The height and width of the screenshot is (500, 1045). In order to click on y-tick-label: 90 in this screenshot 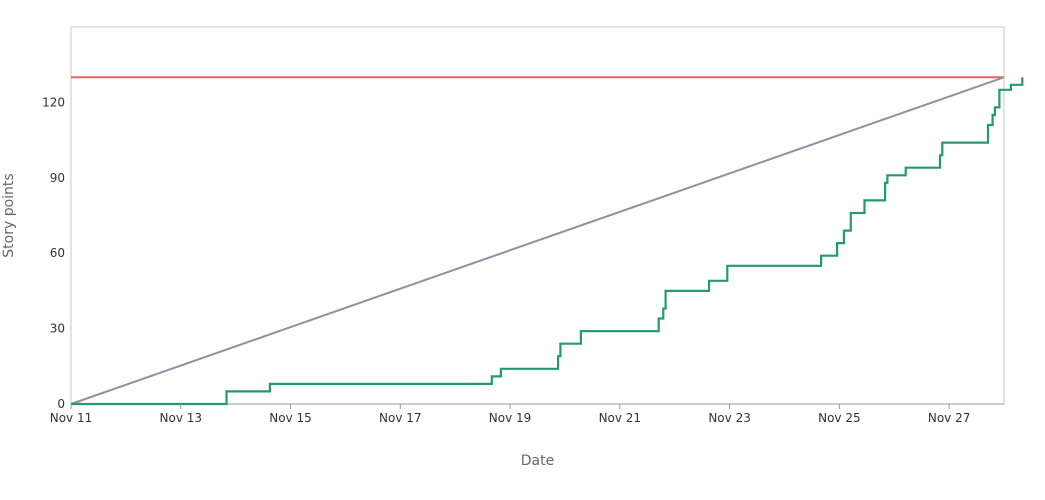, I will do `click(57, 178)`.